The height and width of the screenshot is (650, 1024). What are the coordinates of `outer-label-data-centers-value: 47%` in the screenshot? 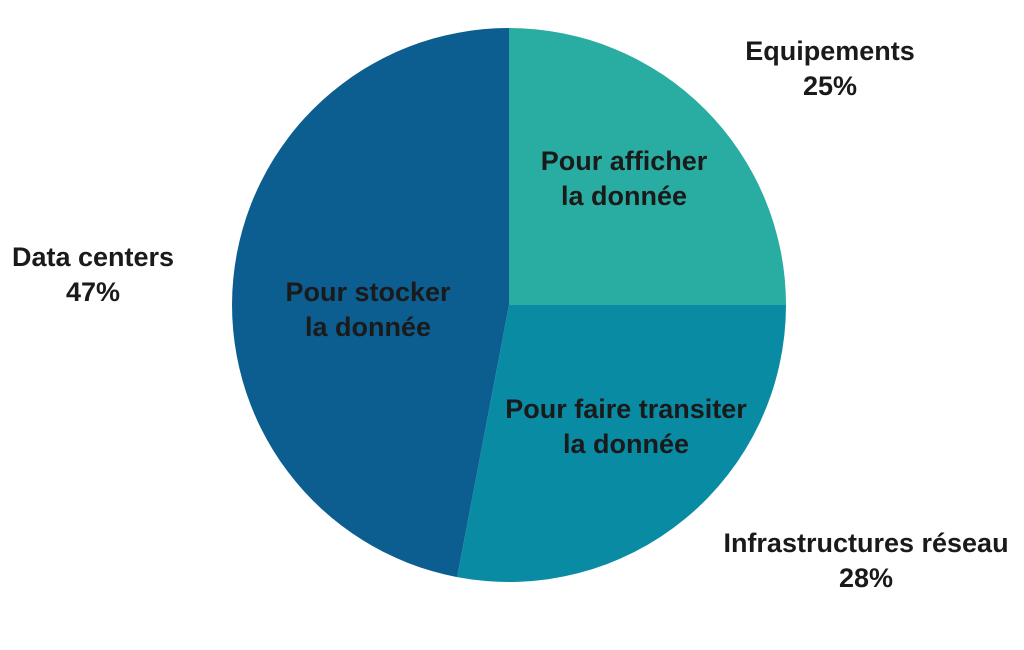 It's located at (93, 292).